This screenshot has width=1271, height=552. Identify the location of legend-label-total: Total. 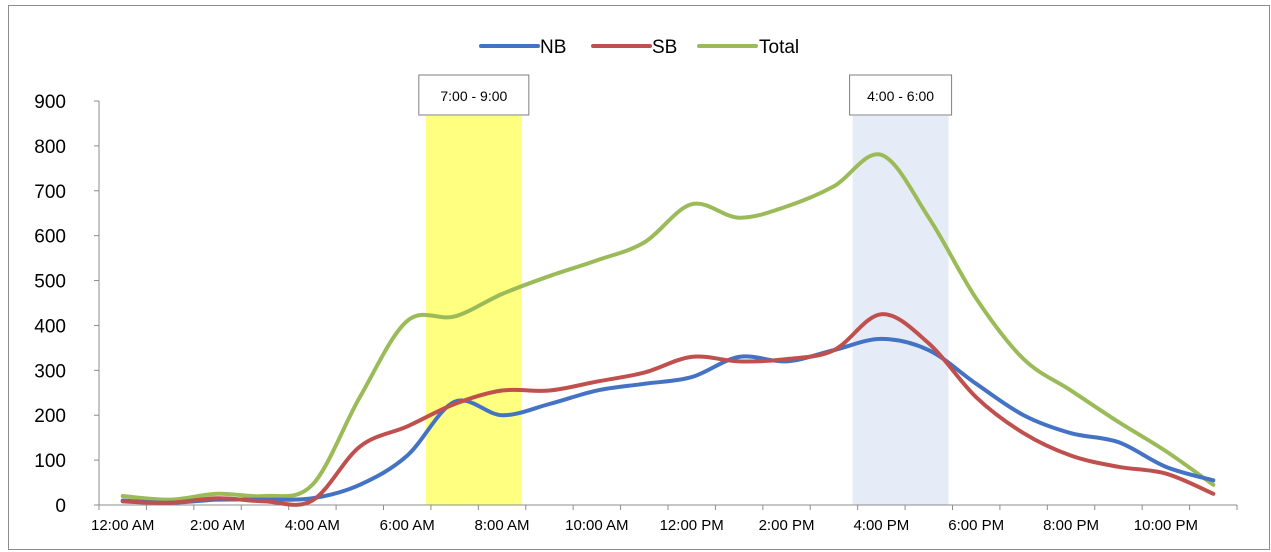
(779, 47).